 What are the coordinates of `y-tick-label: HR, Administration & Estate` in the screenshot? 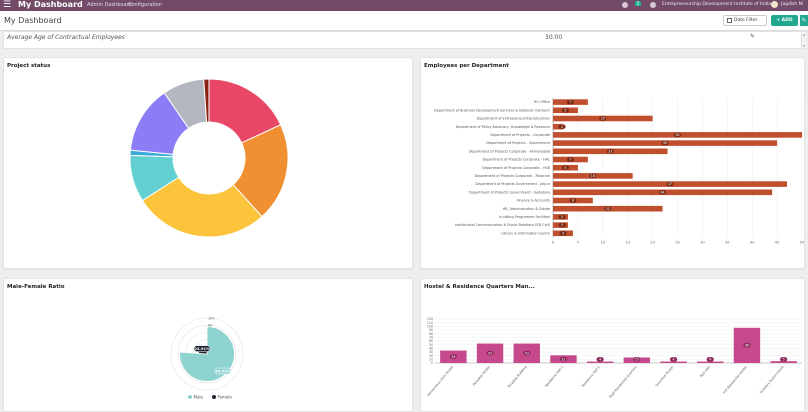 It's located at (526, 209).